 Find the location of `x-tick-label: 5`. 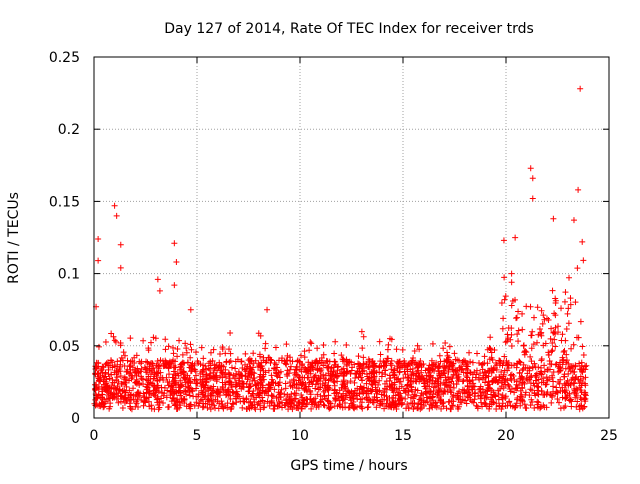

x-tick-label: 5 is located at coordinates (197, 436).